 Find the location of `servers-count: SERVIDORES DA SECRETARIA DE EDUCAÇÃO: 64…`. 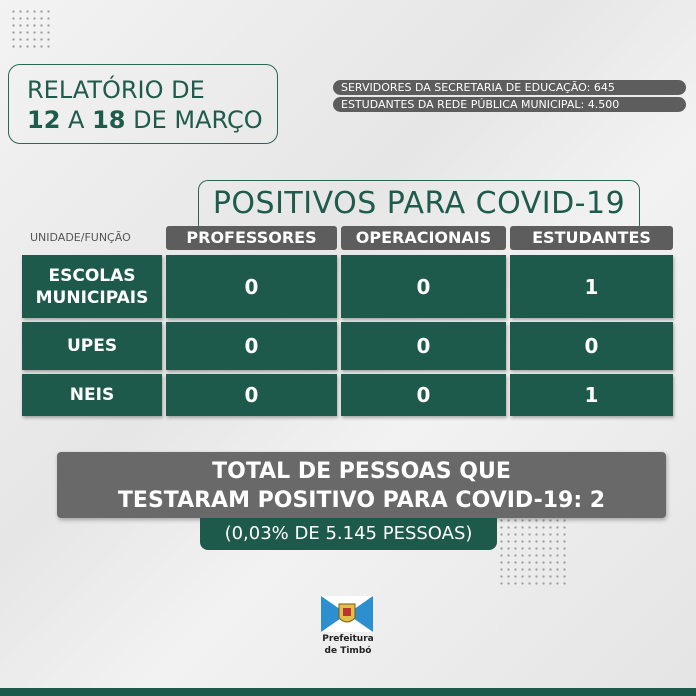

servers-count: SERVIDORES DA SECRETARIA DE EDUCAÇÃO: 64… is located at coordinates (509, 87).